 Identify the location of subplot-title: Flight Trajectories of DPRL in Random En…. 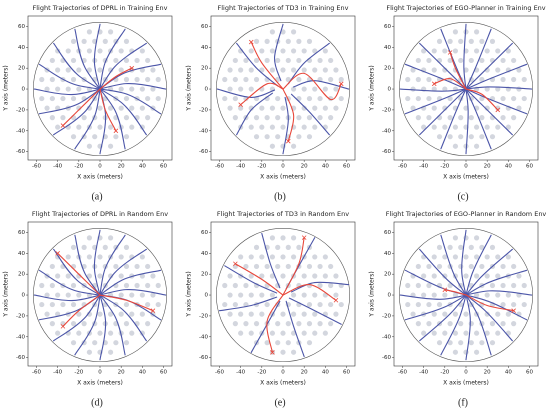
(100, 214).